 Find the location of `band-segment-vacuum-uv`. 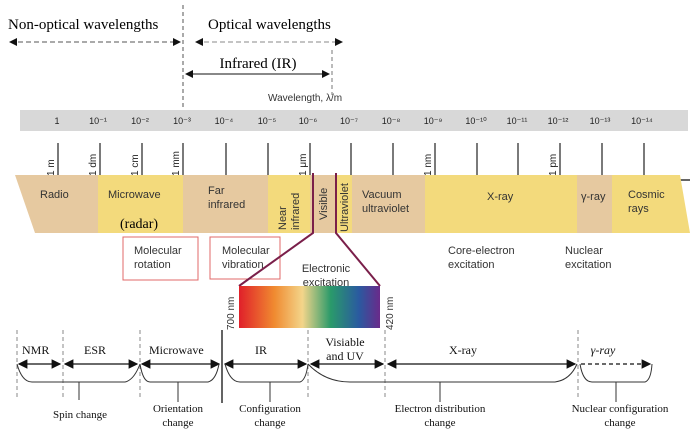

band-segment-vacuum-uv is located at coordinates (388, 204).